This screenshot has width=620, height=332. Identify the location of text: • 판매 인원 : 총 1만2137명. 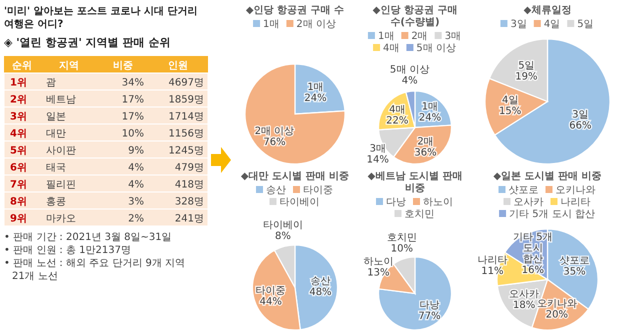
(67, 250).